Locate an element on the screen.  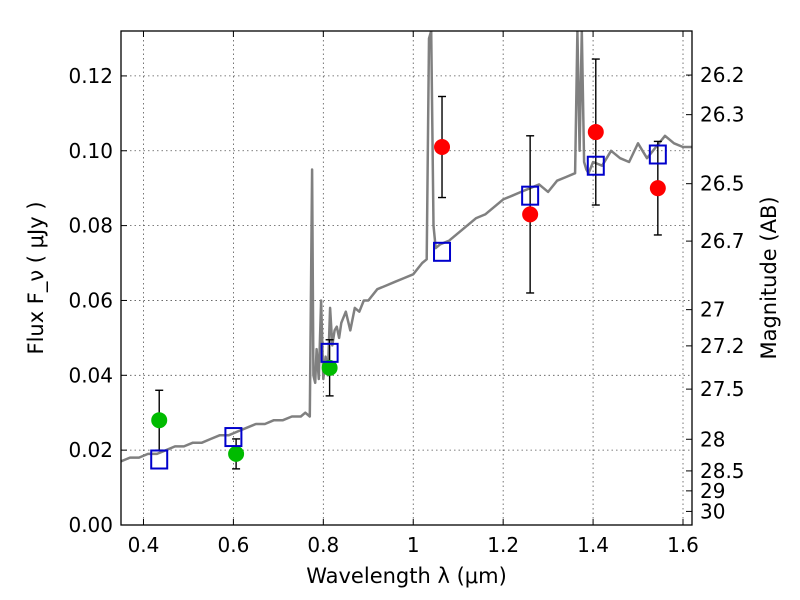
y-right-tick-label: 26.3 is located at coordinates (722, 115).